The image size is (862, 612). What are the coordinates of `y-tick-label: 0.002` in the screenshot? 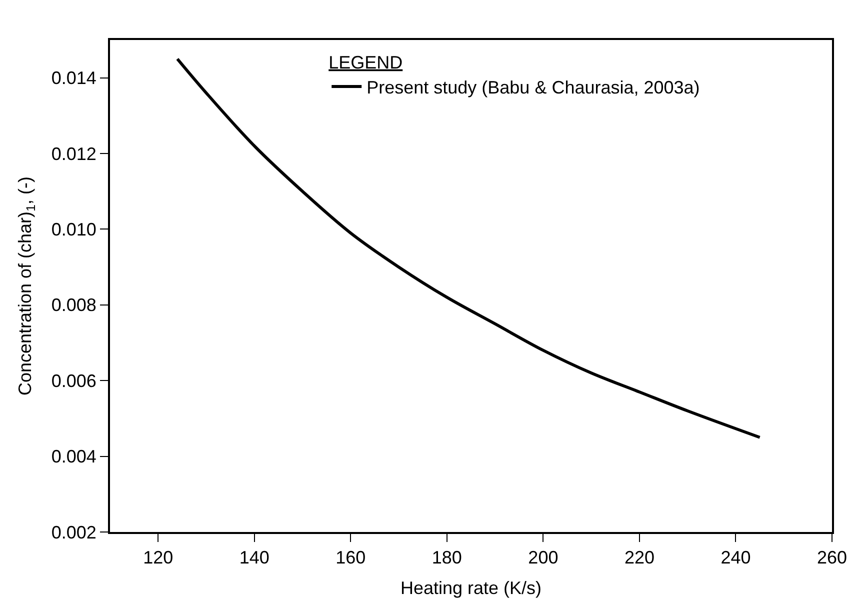 It's located at (73, 532).